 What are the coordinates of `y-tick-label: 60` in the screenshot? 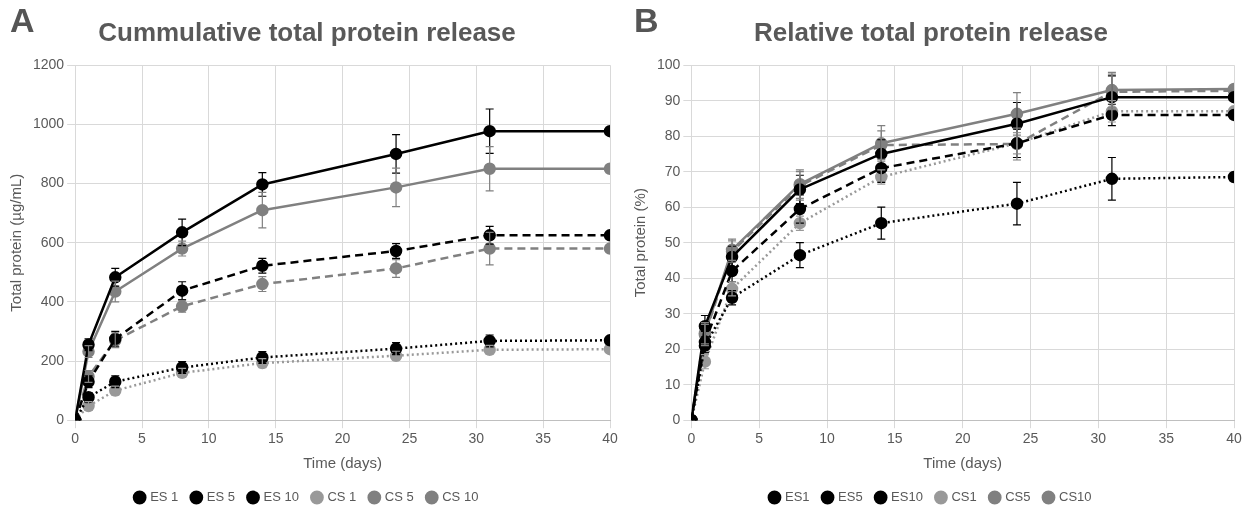 It's located at (672, 206).